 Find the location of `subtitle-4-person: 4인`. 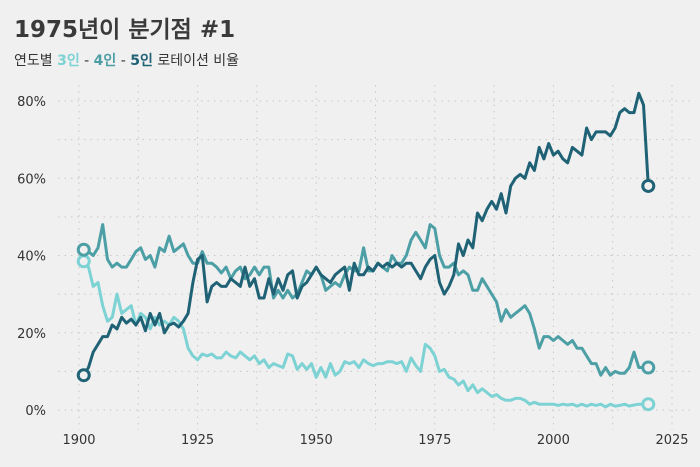

subtitle-4-person: 4인 is located at coordinates (105, 61).